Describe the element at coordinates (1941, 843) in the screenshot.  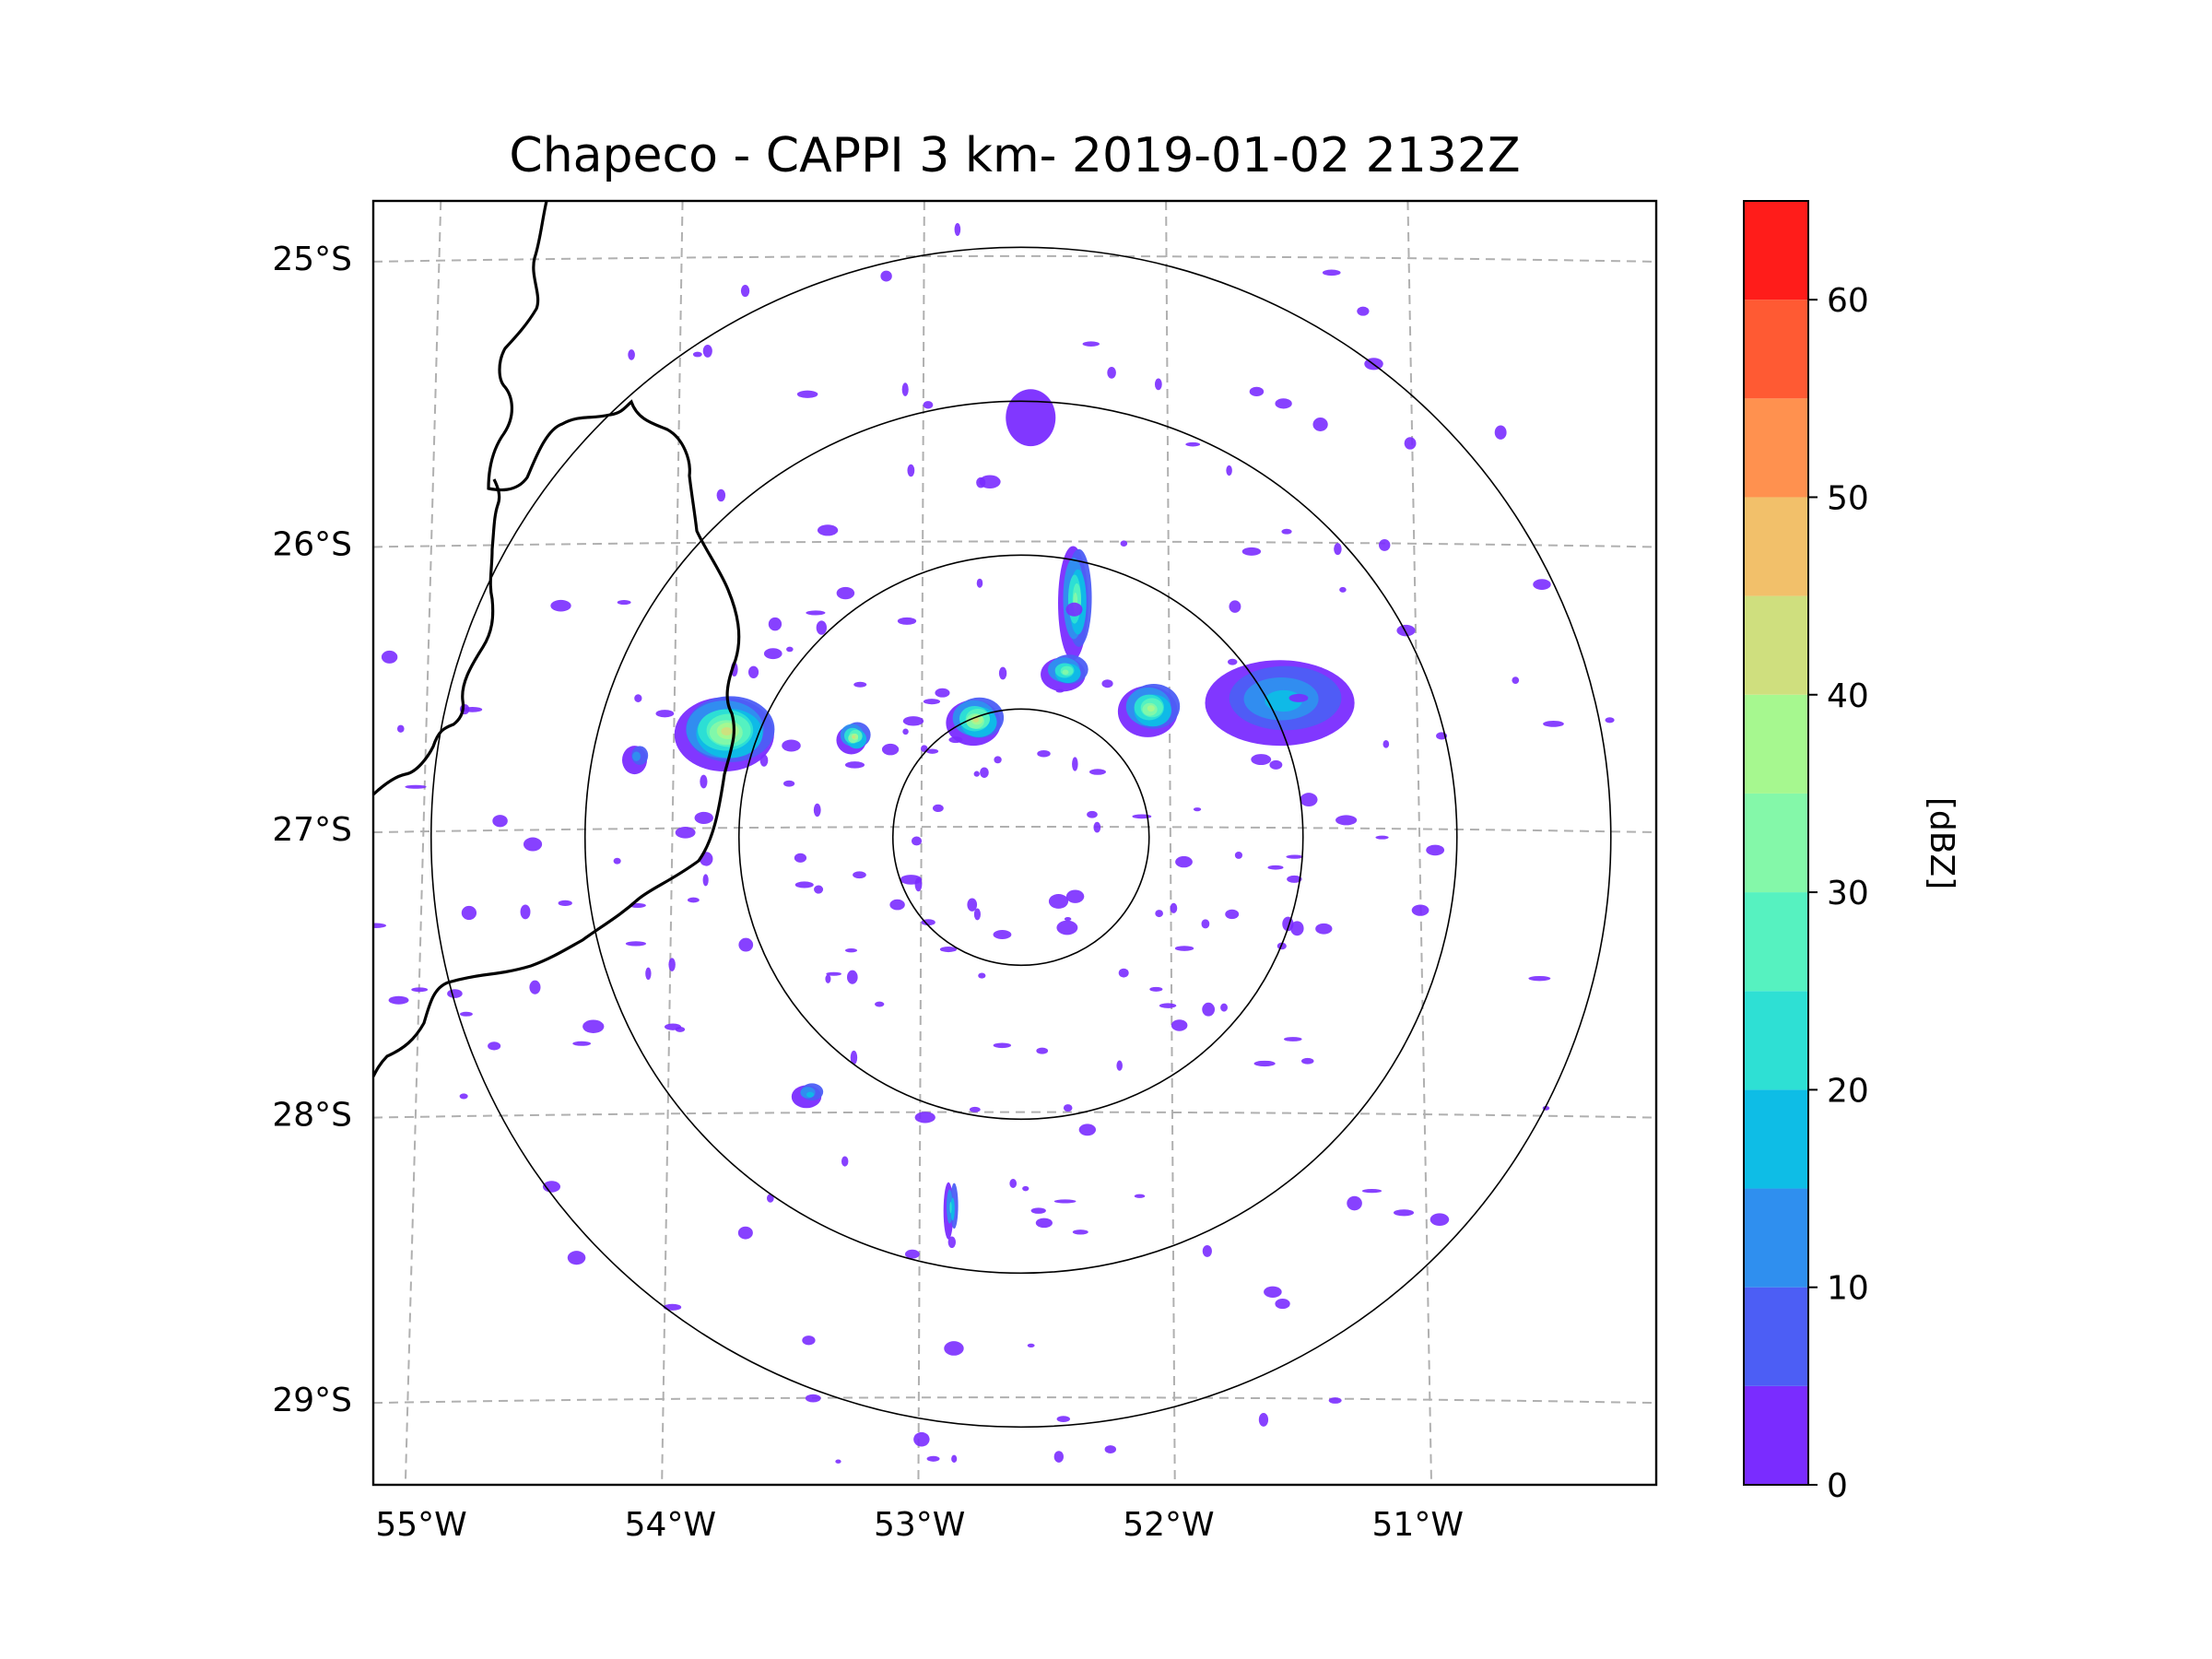
I see `colorbar-label: [dBZ]` at that location.